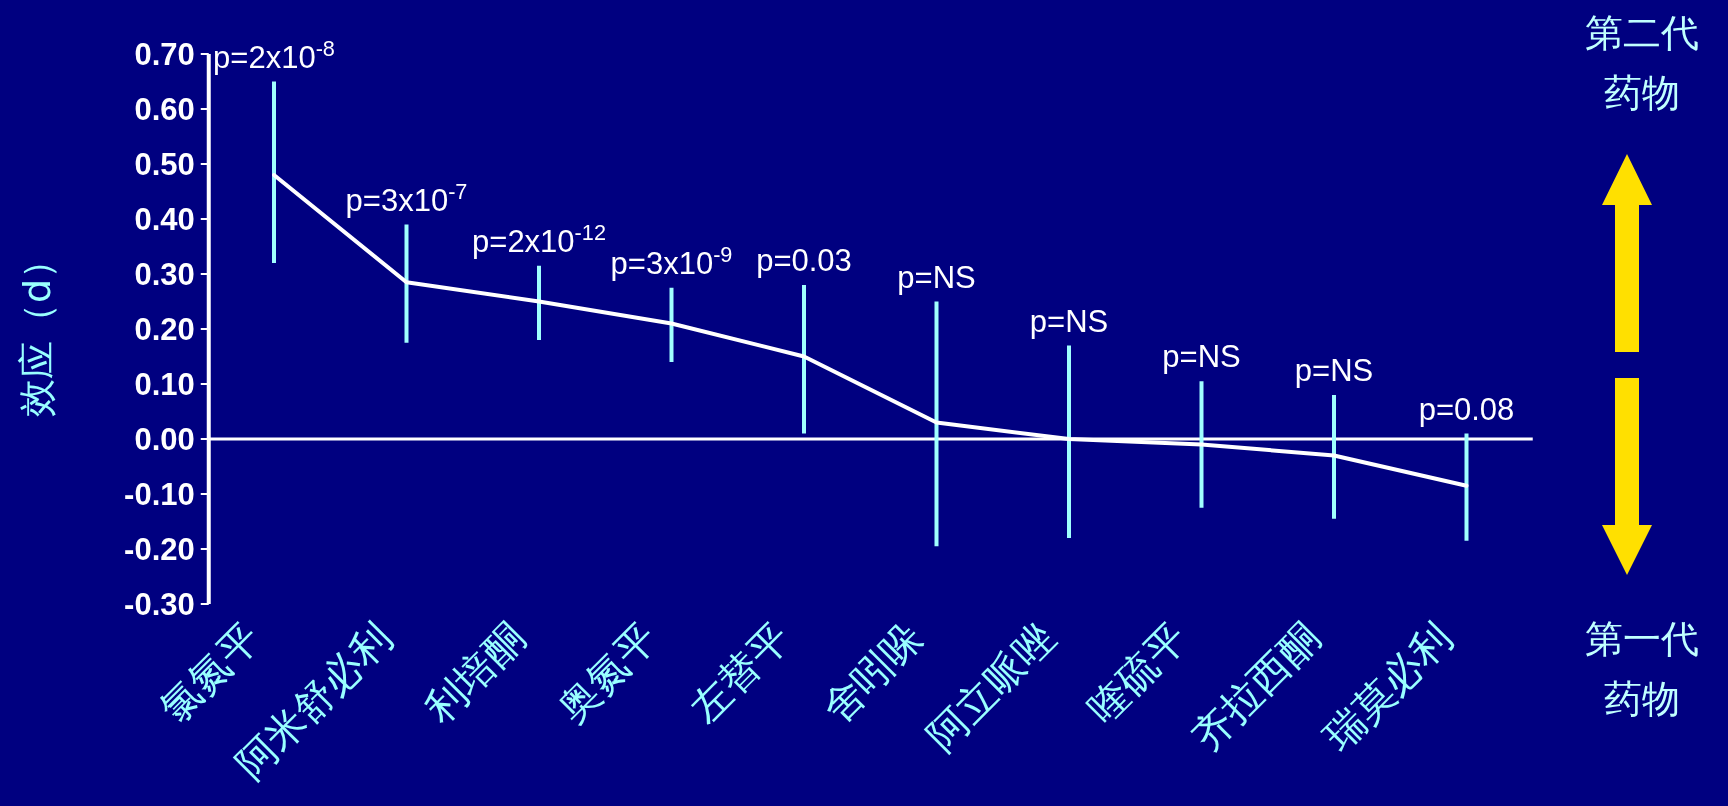  I want to click on y-tick-label: 0.00, so click(164, 439).